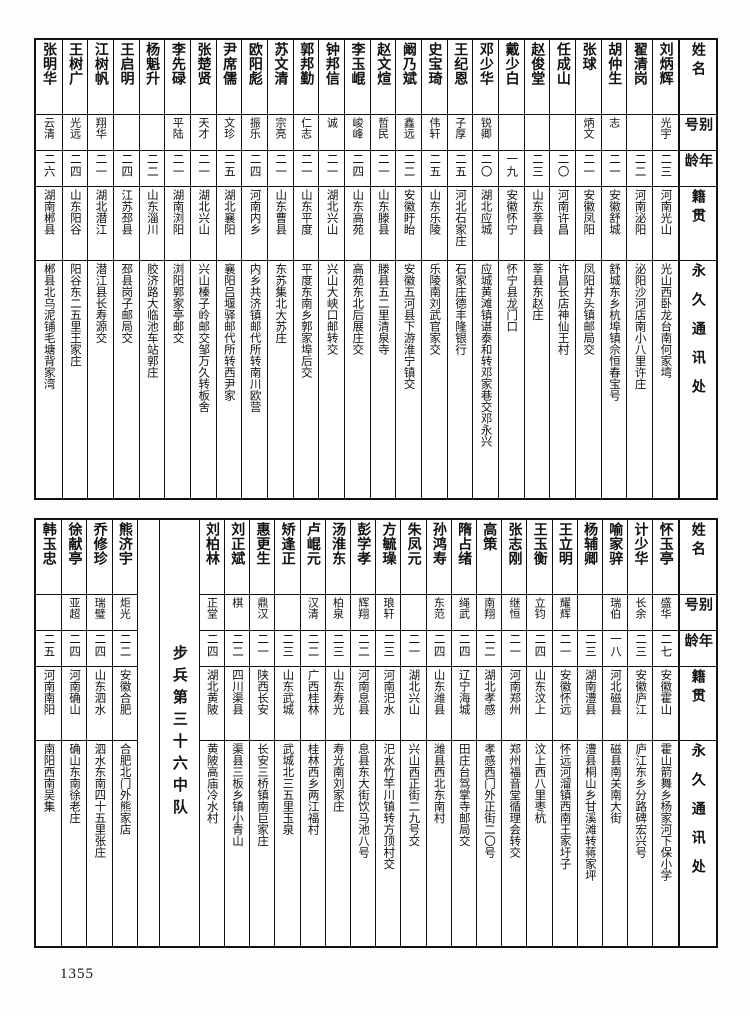 Image resolution: width=750 pixels, height=1016 pixels. Describe the element at coordinates (537, 212) in the screenshot. I see `cell-native-text: 山东莘县` at that location.